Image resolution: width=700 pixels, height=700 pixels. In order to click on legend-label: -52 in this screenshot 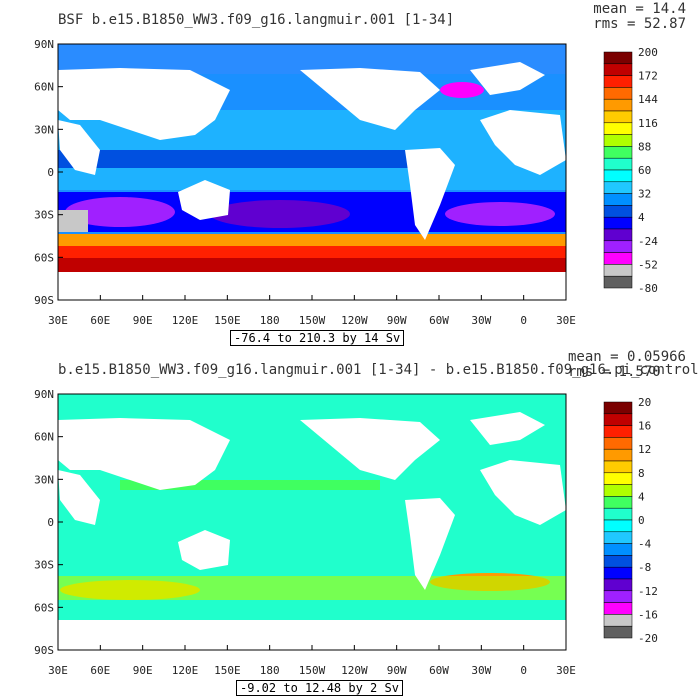, I will do `click(648, 264)`.